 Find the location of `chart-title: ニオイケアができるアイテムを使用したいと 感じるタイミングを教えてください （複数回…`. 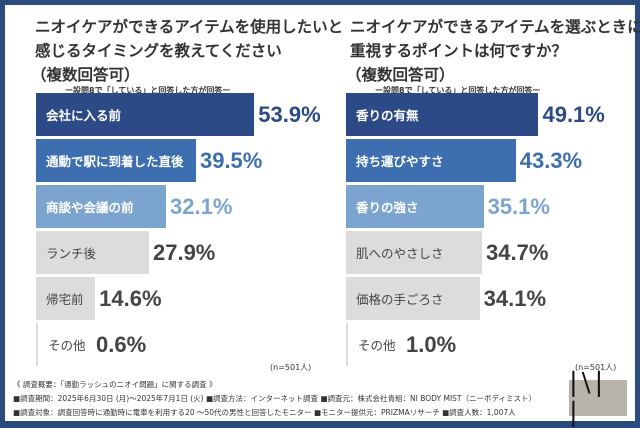

chart-title: ニオイケアができるアイテムを使用したいと 感じるタイミングを教えてください （複数回… is located at coordinates (187, 51).